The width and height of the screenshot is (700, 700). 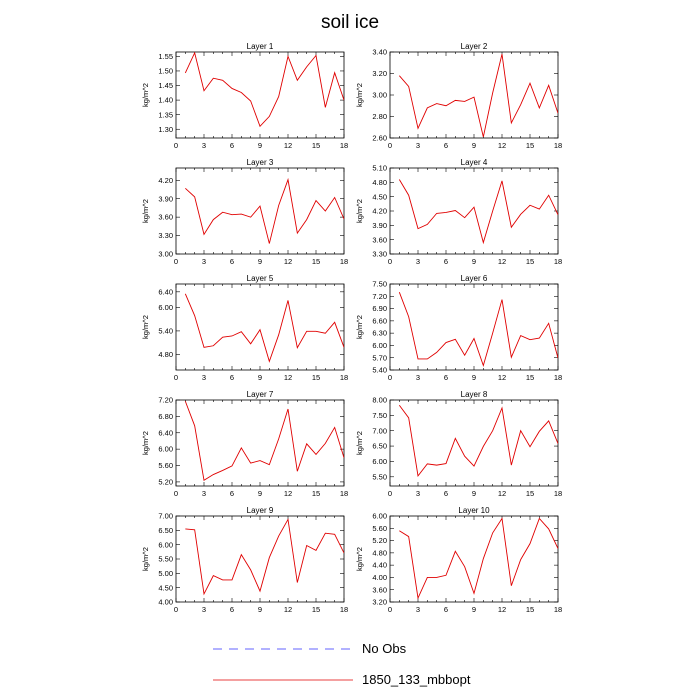 What do you see at coordinates (165, 400) in the screenshot?
I see `layer-7-ytick-label: 7.20` at bounding box center [165, 400].